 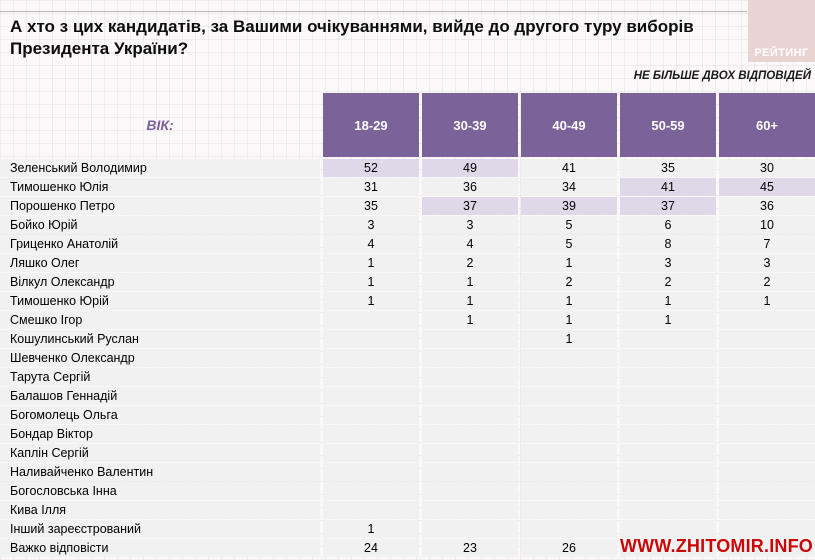 What do you see at coordinates (407, 206) in the screenshot?
I see `table-row: Порошенко Петро 35 37 39 37 36` at bounding box center [407, 206].